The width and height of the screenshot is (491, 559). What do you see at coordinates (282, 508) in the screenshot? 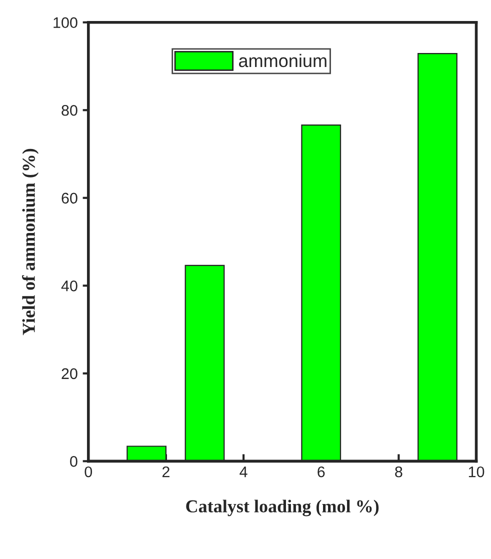
I see `x-axis-title: Catalyst loading (mol %)` at bounding box center [282, 508].